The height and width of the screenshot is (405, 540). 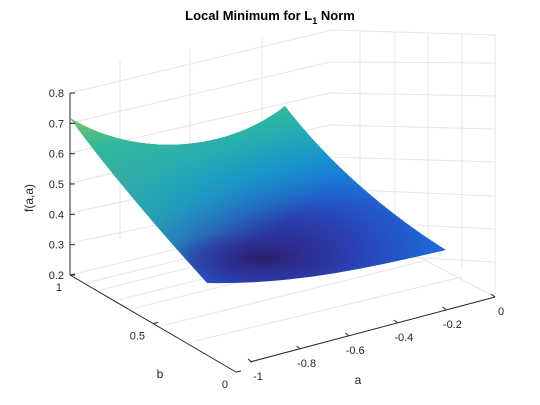 I want to click on b-axis-label: b, so click(x=160, y=374).